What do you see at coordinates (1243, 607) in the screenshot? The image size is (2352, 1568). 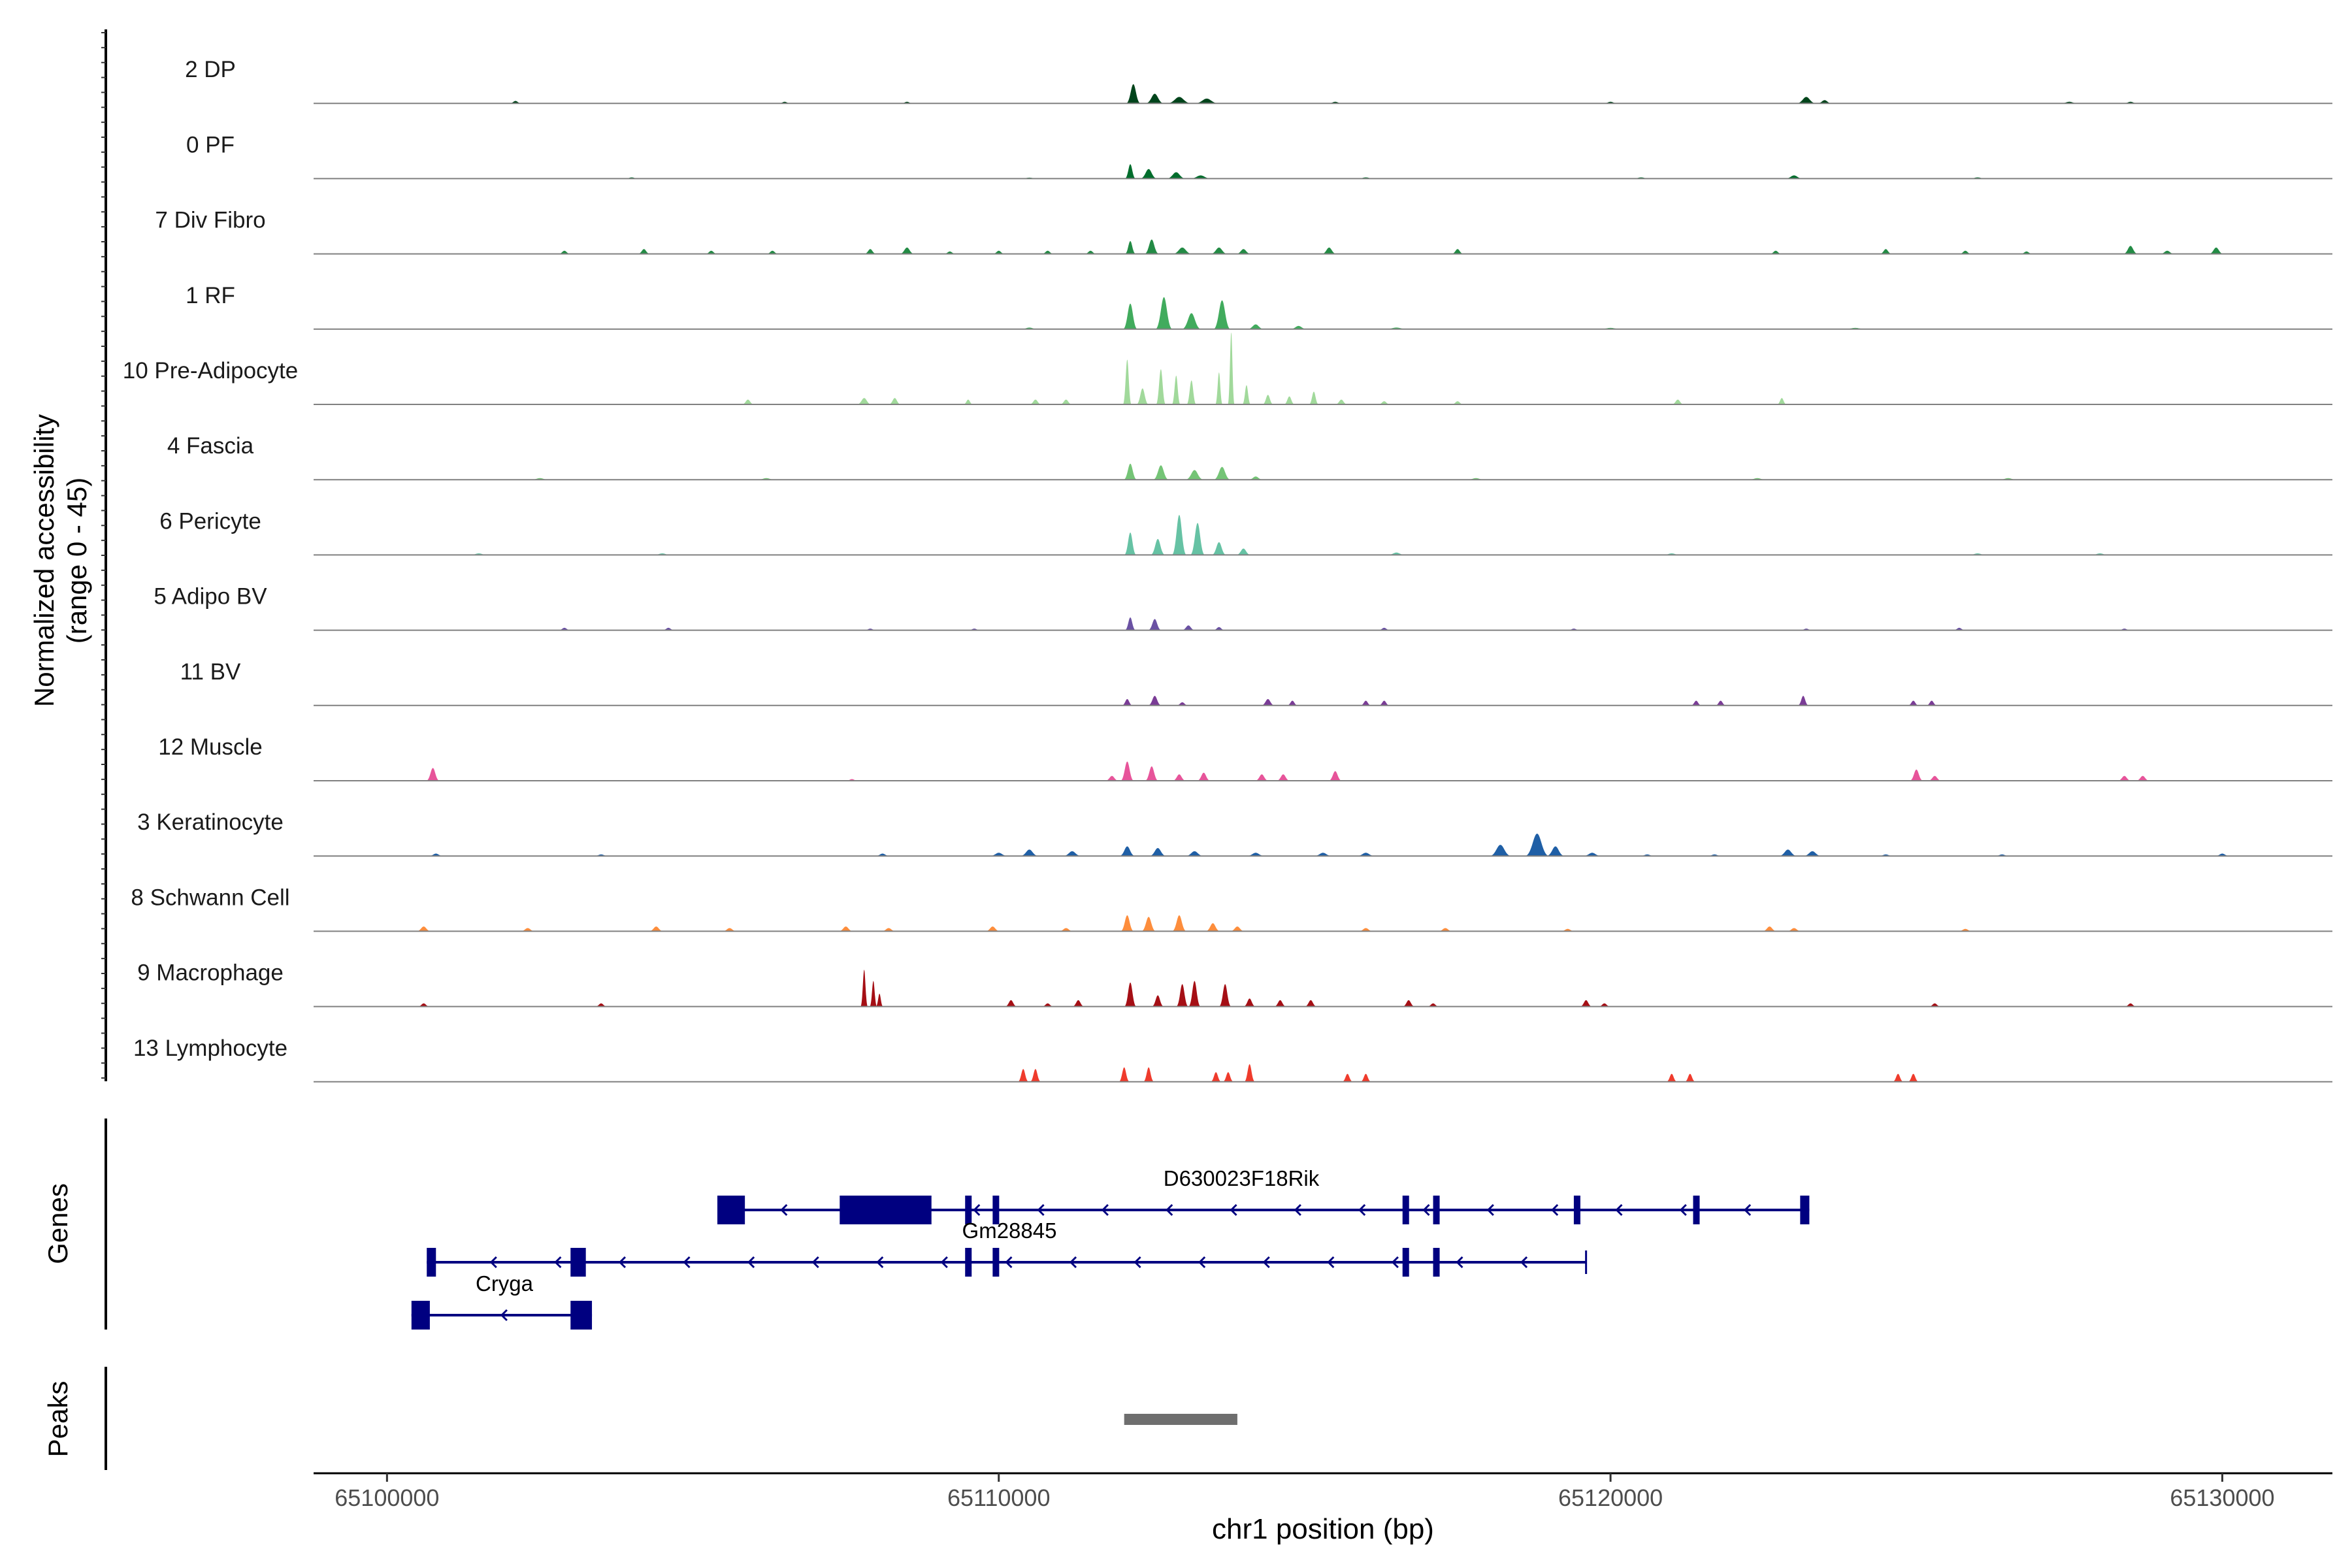 I see `track-8: 5 Adipo BV` at bounding box center [1243, 607].